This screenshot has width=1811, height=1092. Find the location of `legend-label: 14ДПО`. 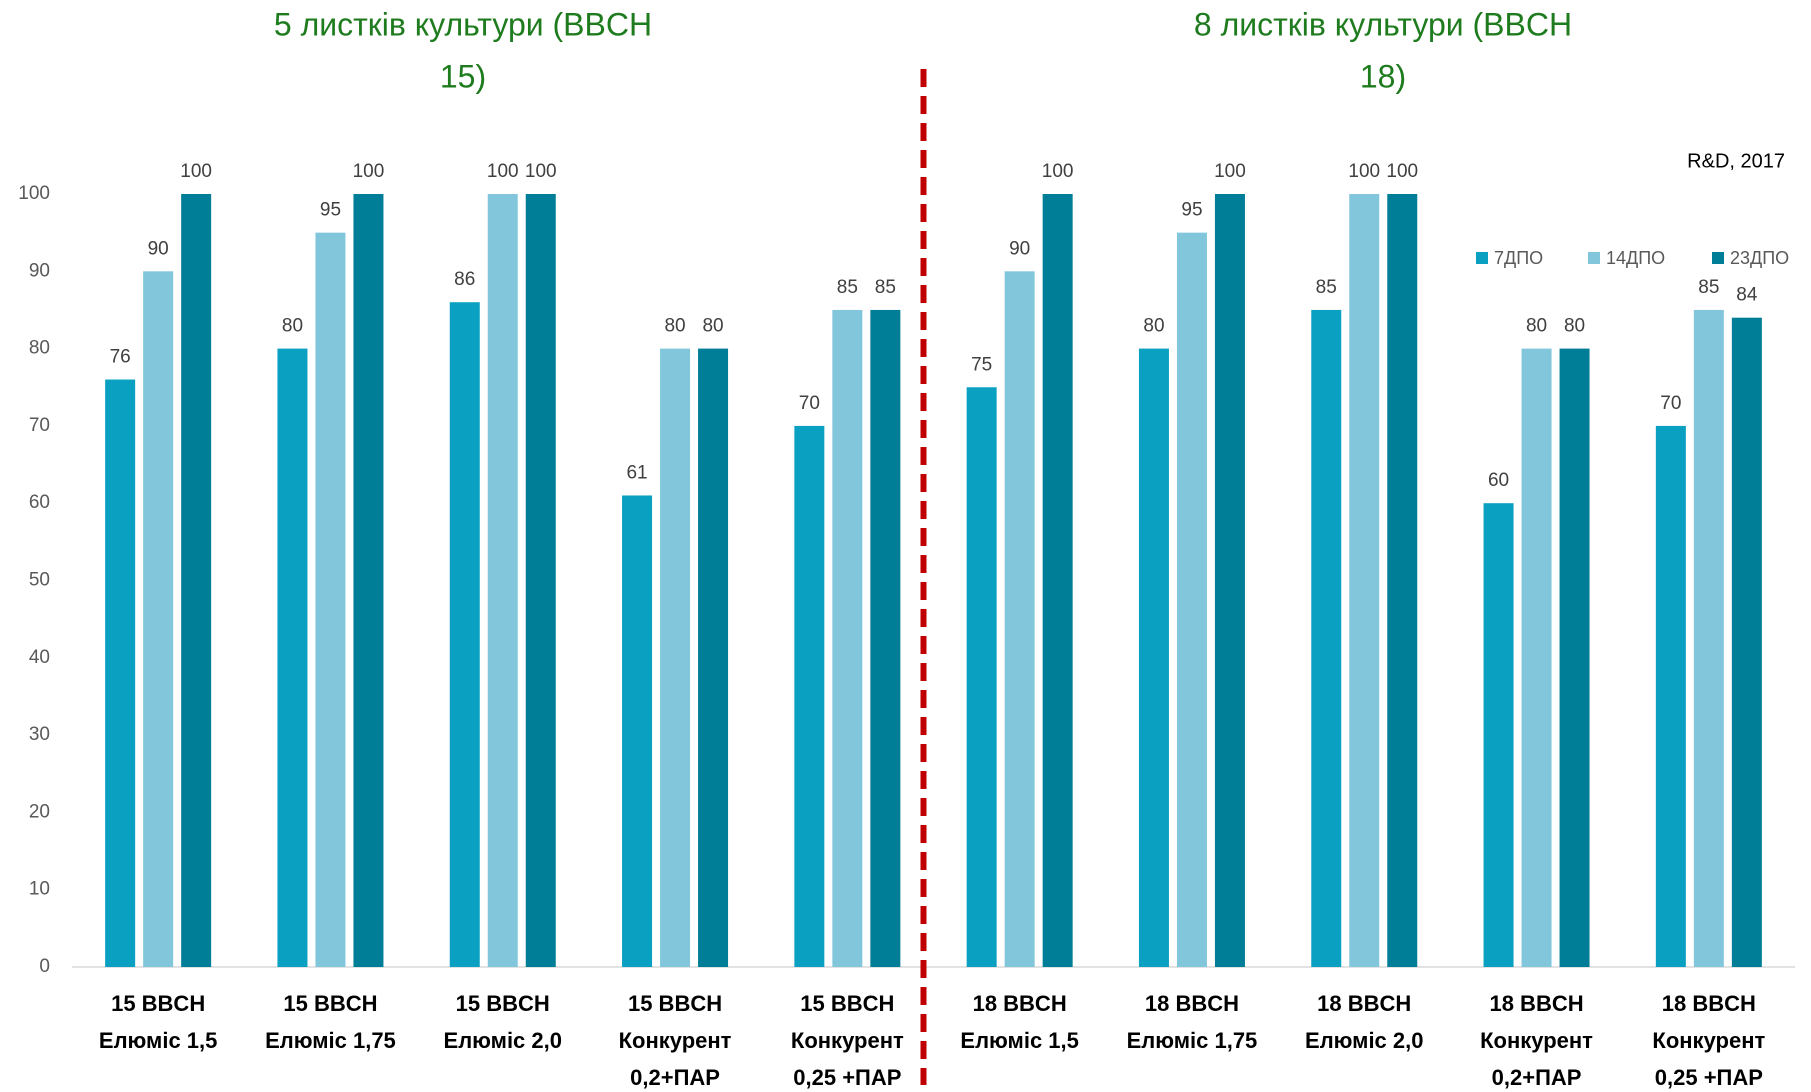

legend-label: 14ДПО is located at coordinates (1635, 258).